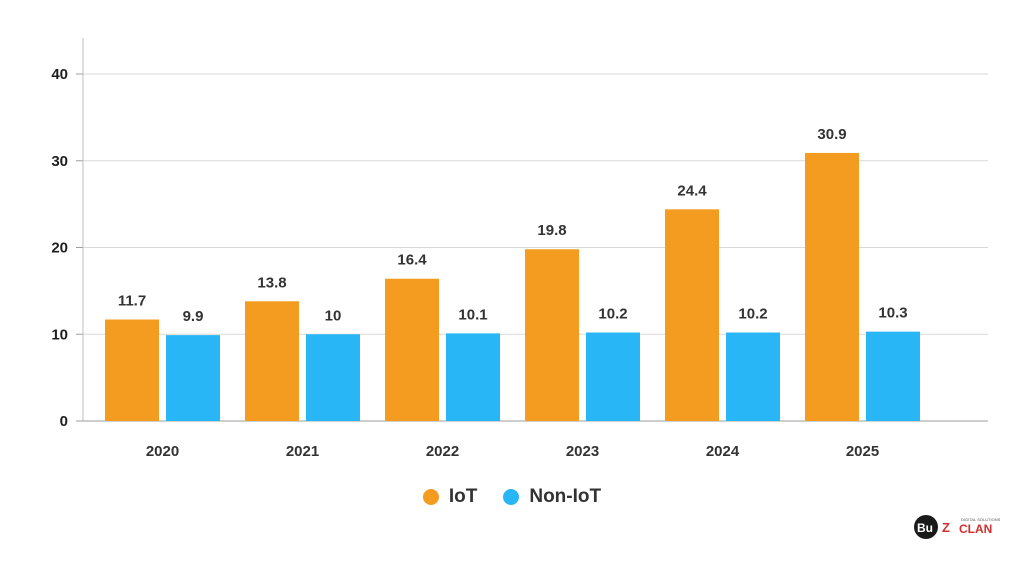  Describe the element at coordinates (893, 376) in the screenshot. I see `bar-non-iot-2025` at that location.